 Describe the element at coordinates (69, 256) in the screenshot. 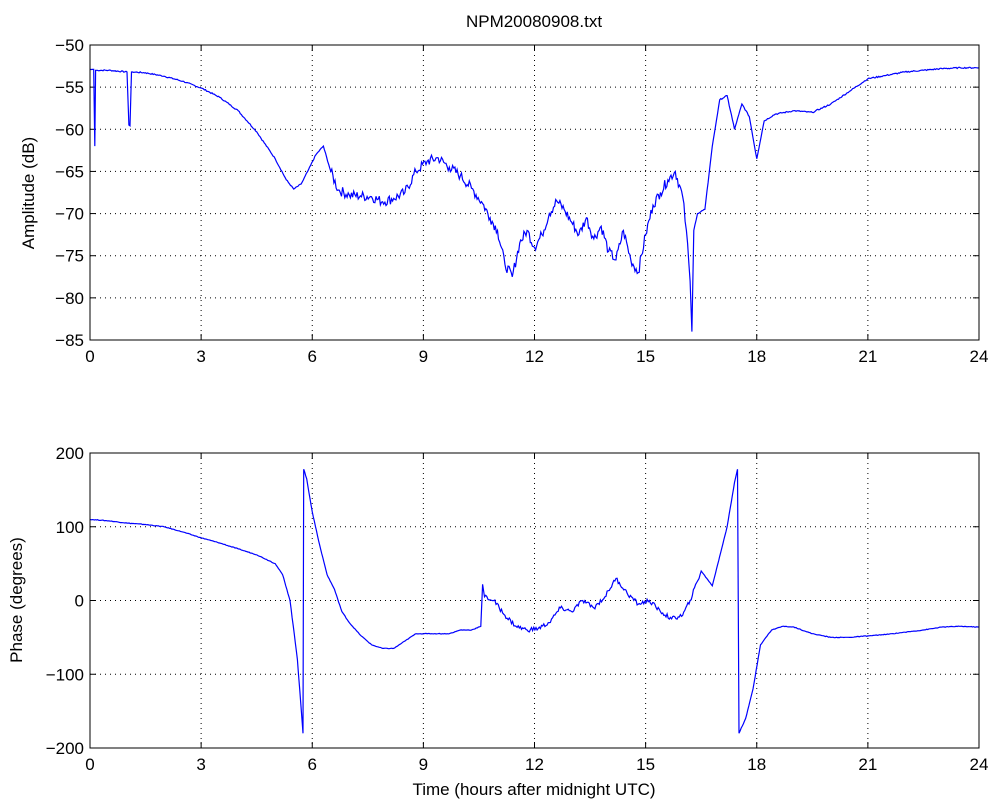

I see `amplitude-ytick-label: −75` at that location.